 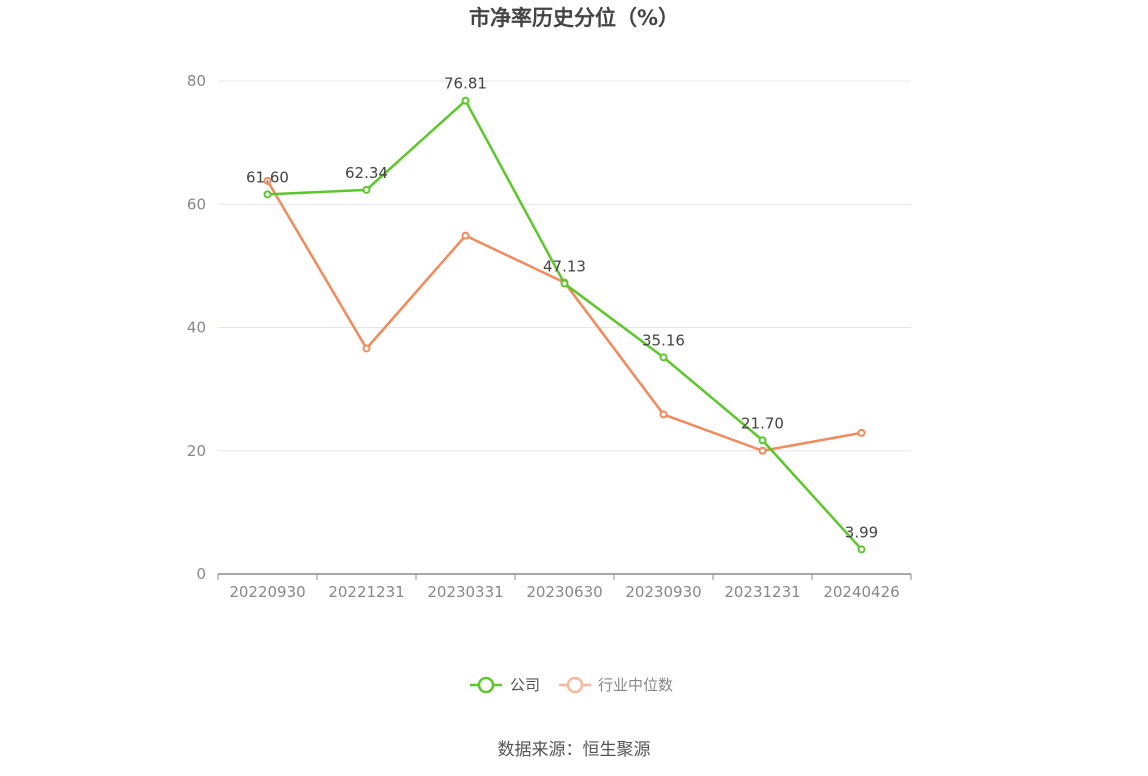 I want to click on y-tick-label: 60, so click(x=196, y=204).